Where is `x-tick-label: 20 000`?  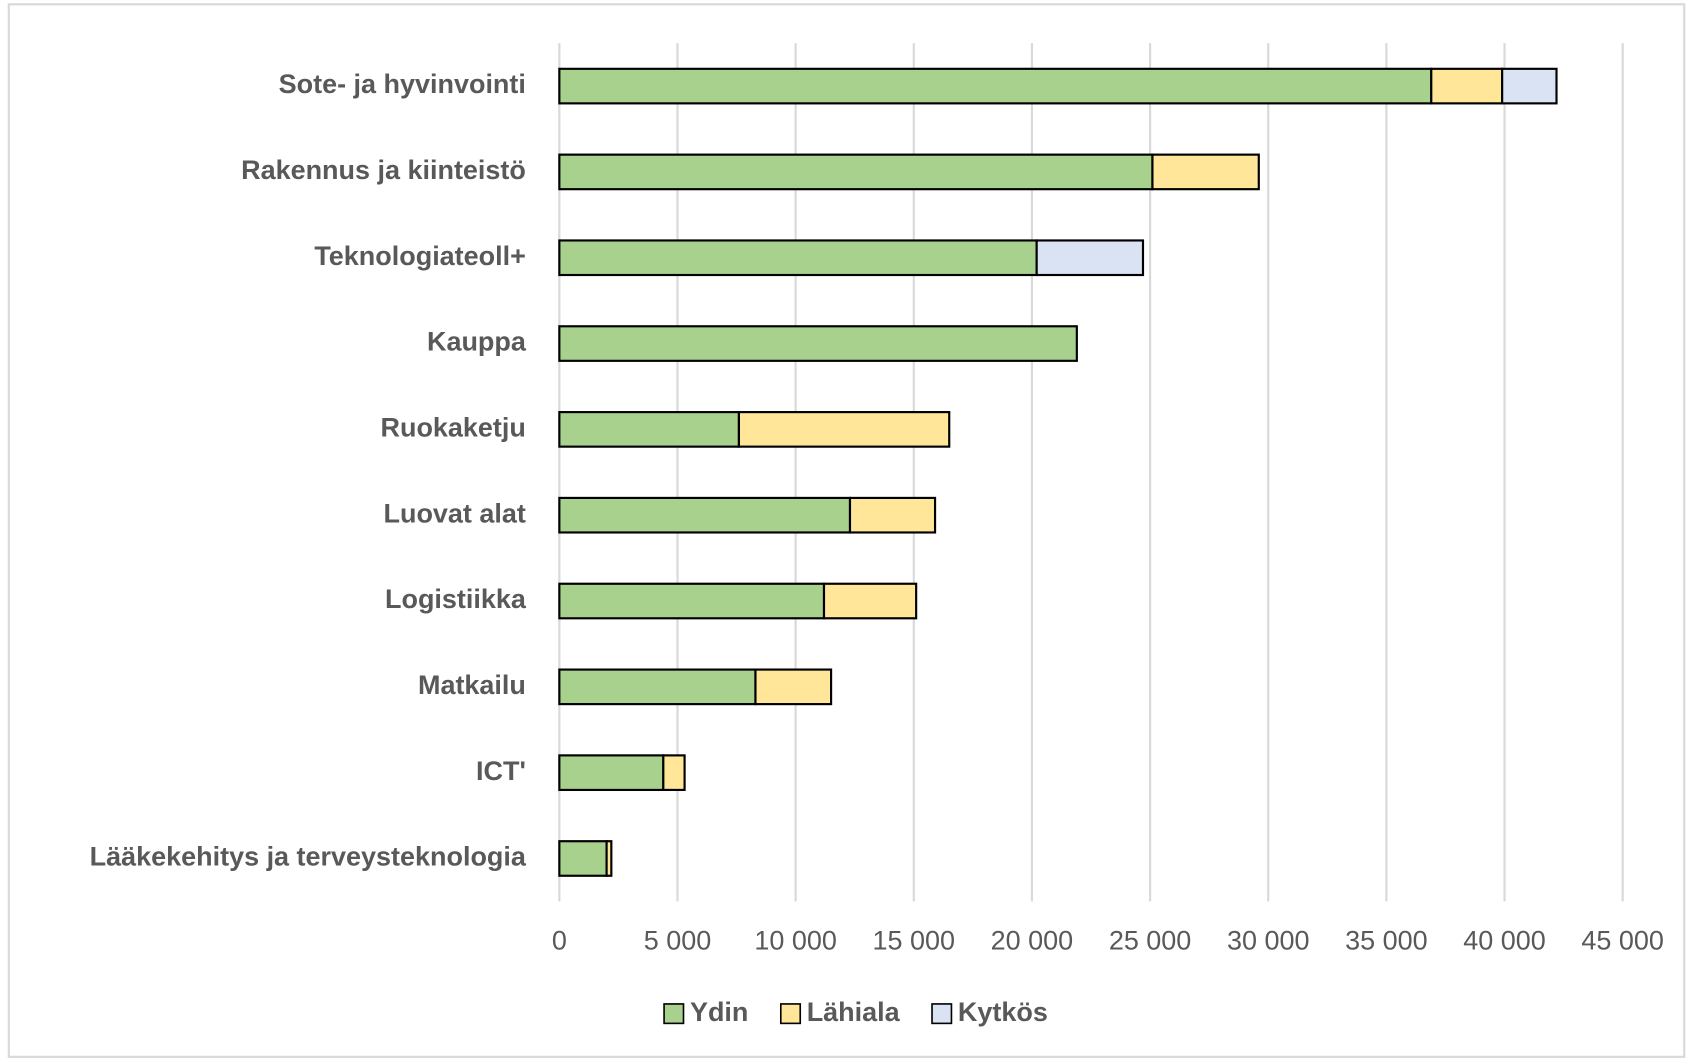
x-tick-label: 20 000 is located at coordinates (1032, 941).